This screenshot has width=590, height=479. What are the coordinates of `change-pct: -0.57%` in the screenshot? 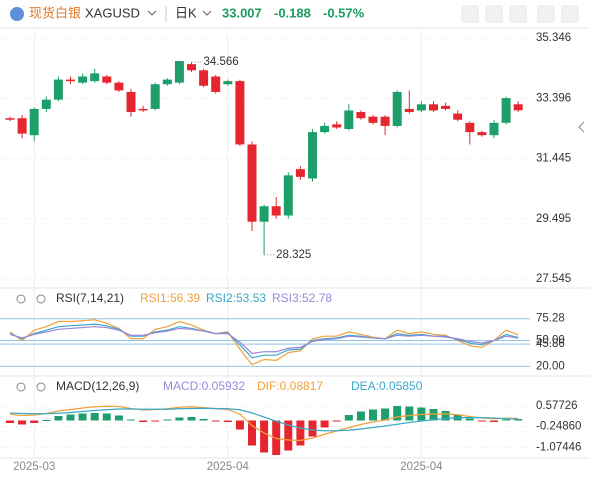 It's located at (344, 12).